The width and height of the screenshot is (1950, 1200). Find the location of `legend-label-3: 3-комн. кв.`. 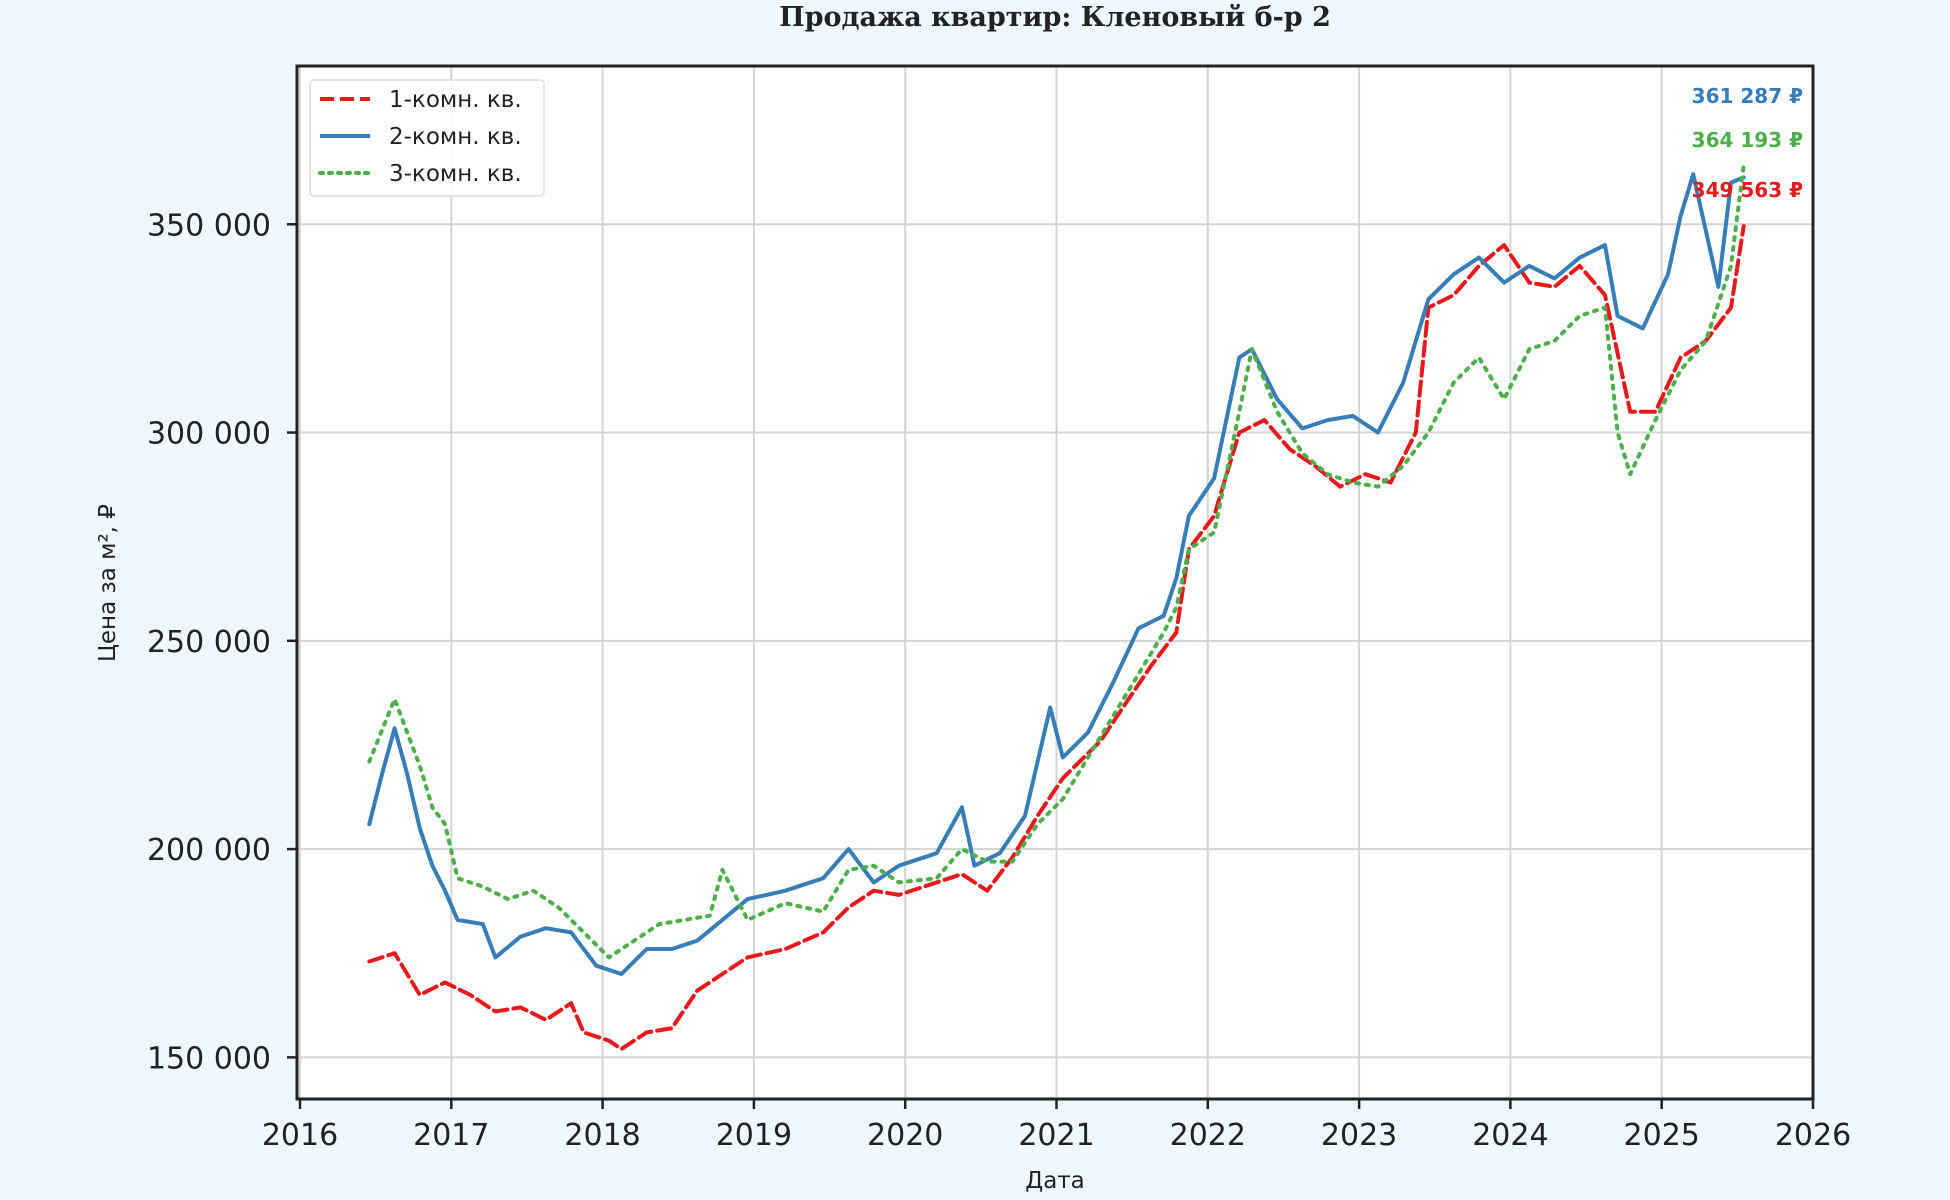

legend-label-3: 3-комн. кв. is located at coordinates (455, 174).